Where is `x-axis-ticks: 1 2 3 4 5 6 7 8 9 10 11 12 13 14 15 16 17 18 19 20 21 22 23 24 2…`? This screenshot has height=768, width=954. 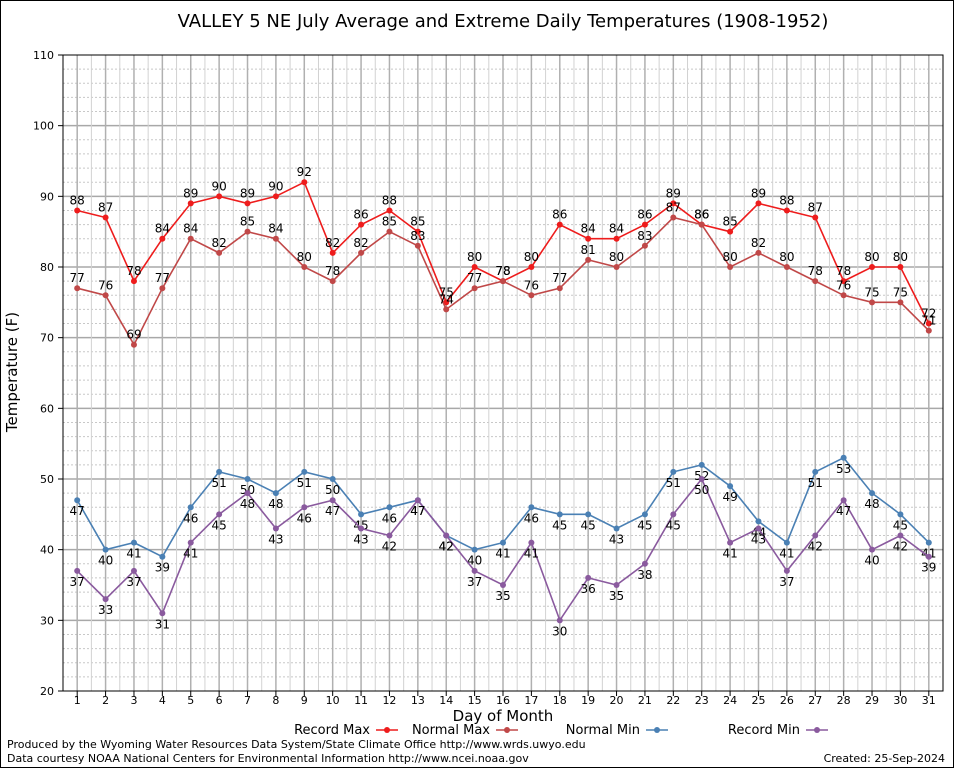 x-axis-ticks: 1 2 3 4 5 6 7 8 9 10 11 12 13 14 15 16 17 18 19 20 21 22 23 24 2… is located at coordinates (505, 699).